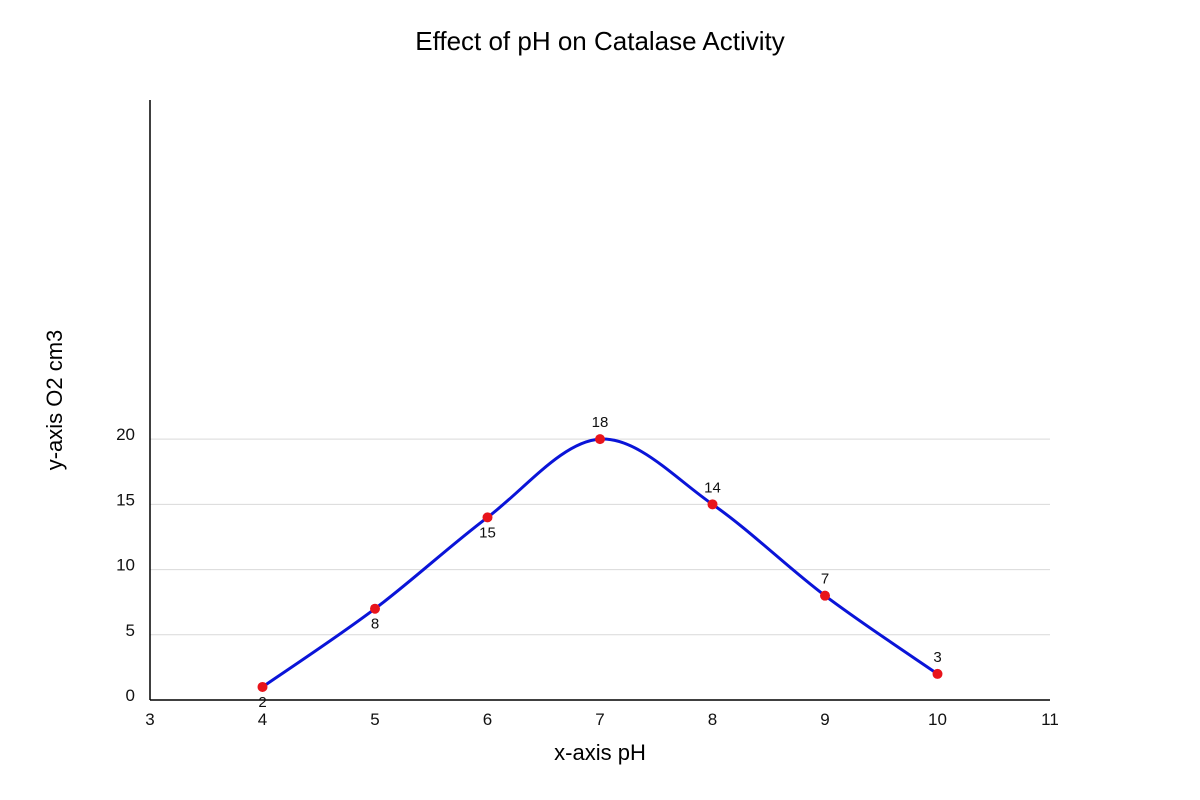  What do you see at coordinates (374, 719) in the screenshot?
I see `x-tick-label-5: 5` at bounding box center [374, 719].